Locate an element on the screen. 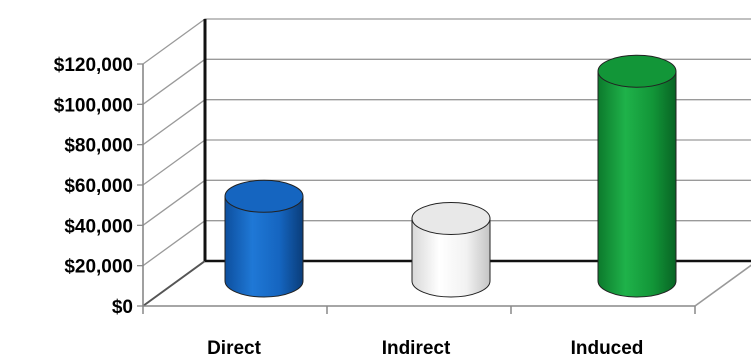 The image size is (751, 356). y-tick-label: $60,000 is located at coordinates (98, 186).